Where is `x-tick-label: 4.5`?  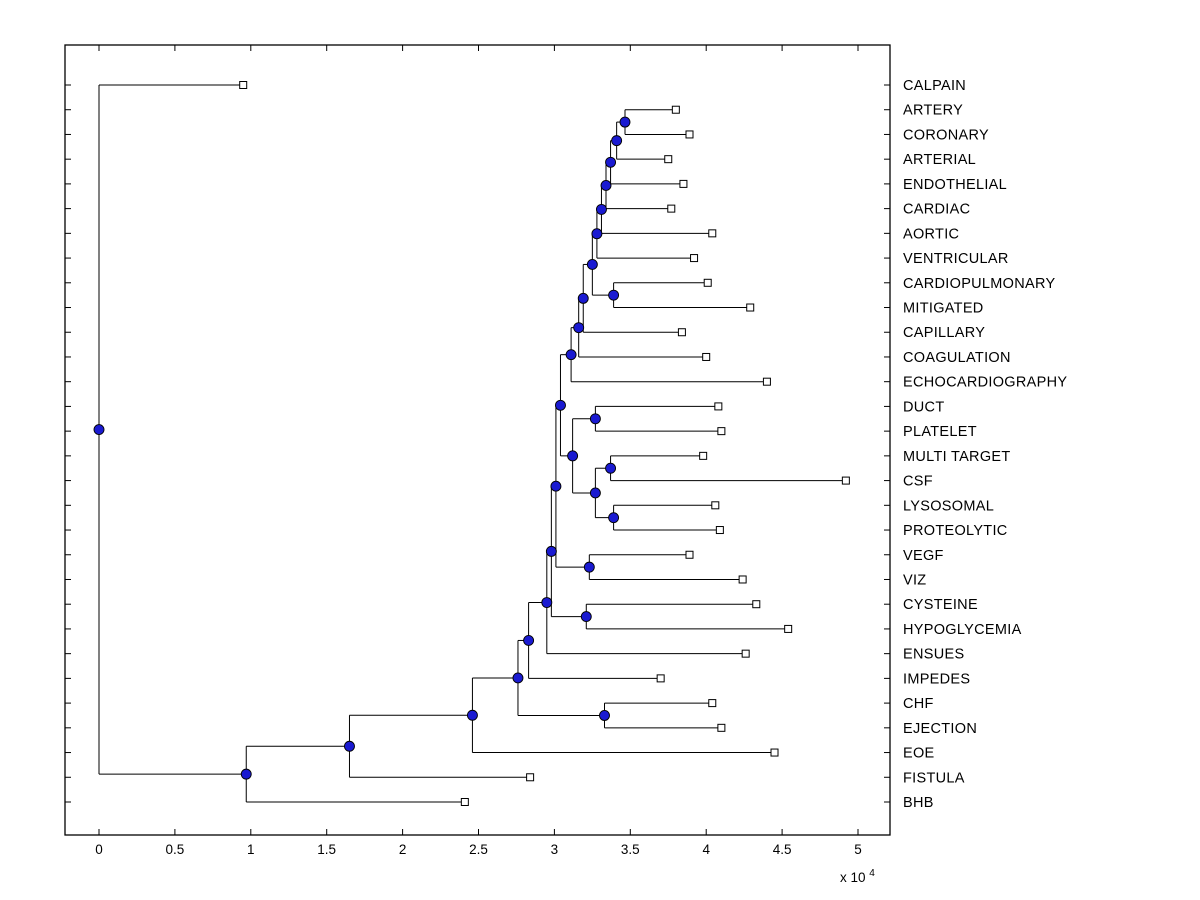 x-tick-label: 4.5 is located at coordinates (782, 849).